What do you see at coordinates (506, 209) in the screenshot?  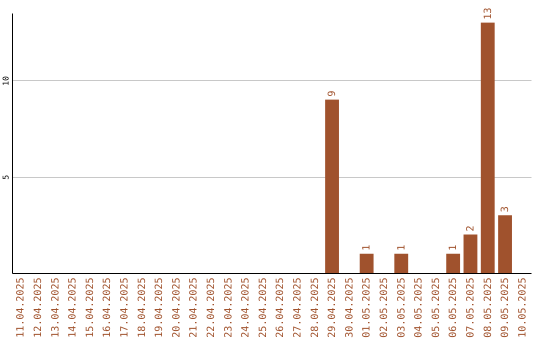 I see `data-label: 3` at bounding box center [506, 209].